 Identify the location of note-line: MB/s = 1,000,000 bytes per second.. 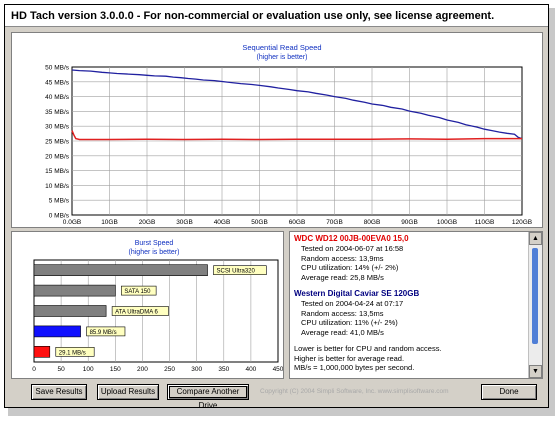
(354, 367).